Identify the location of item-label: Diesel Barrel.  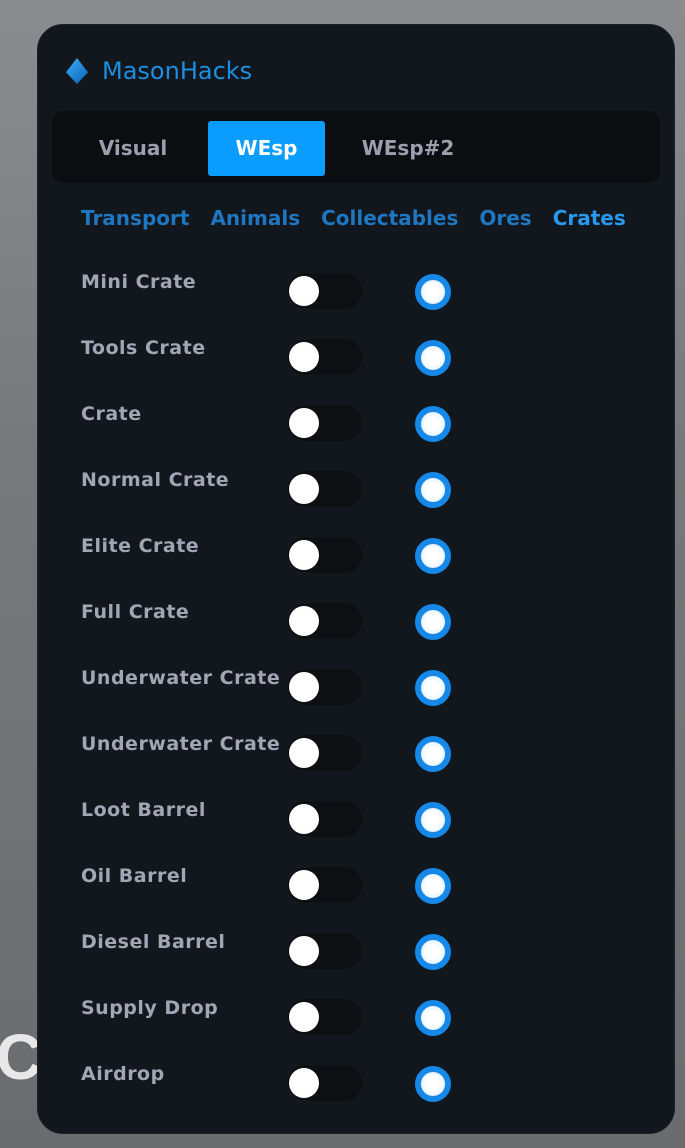
(153, 942).